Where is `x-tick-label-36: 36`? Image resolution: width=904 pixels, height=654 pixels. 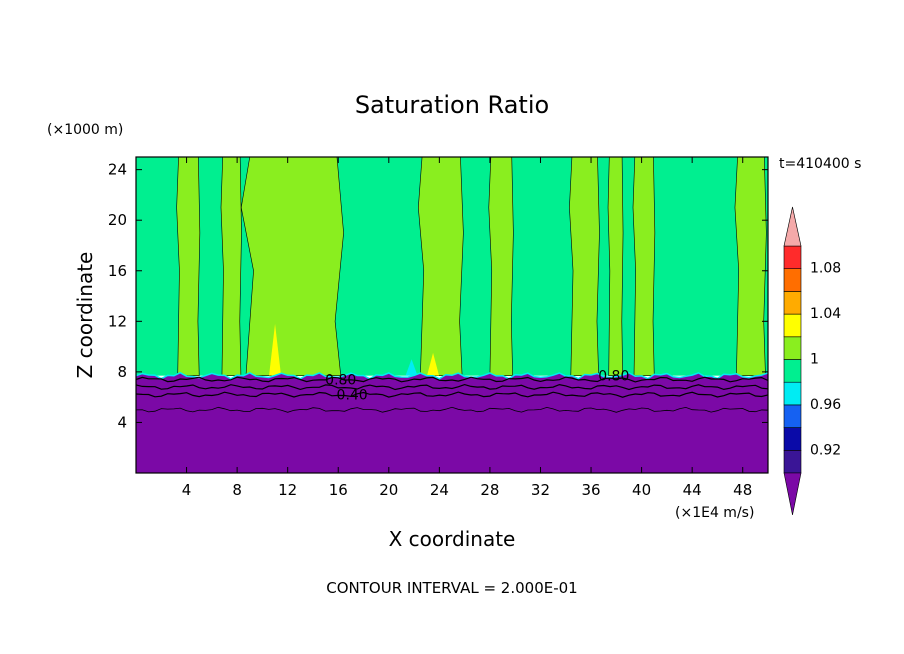 x-tick-label-36: 36 is located at coordinates (590, 490).